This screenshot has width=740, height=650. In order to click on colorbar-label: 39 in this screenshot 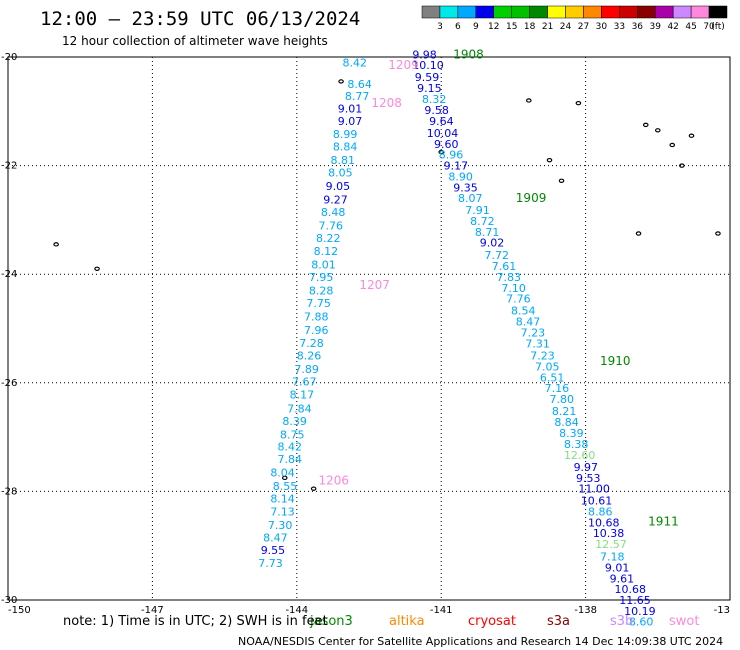, I will do `click(656, 27)`.